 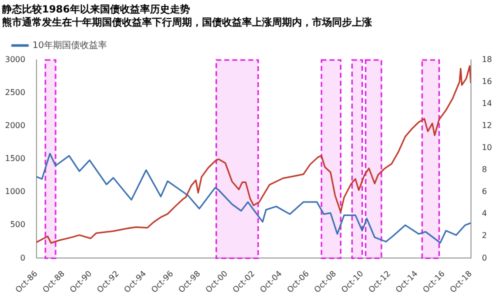 What do you see at coordinates (15, 59) in the screenshot?
I see `y-tick-label: 3000` at bounding box center [15, 59].